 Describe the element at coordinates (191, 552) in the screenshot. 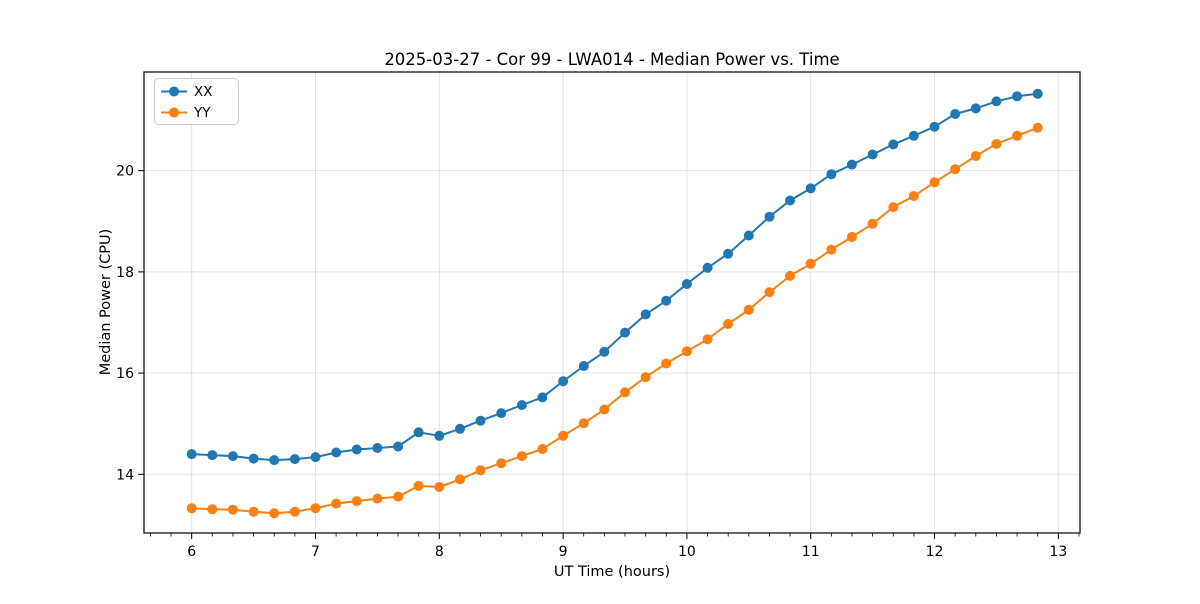

I see `x-tick-label: 6` at that location.